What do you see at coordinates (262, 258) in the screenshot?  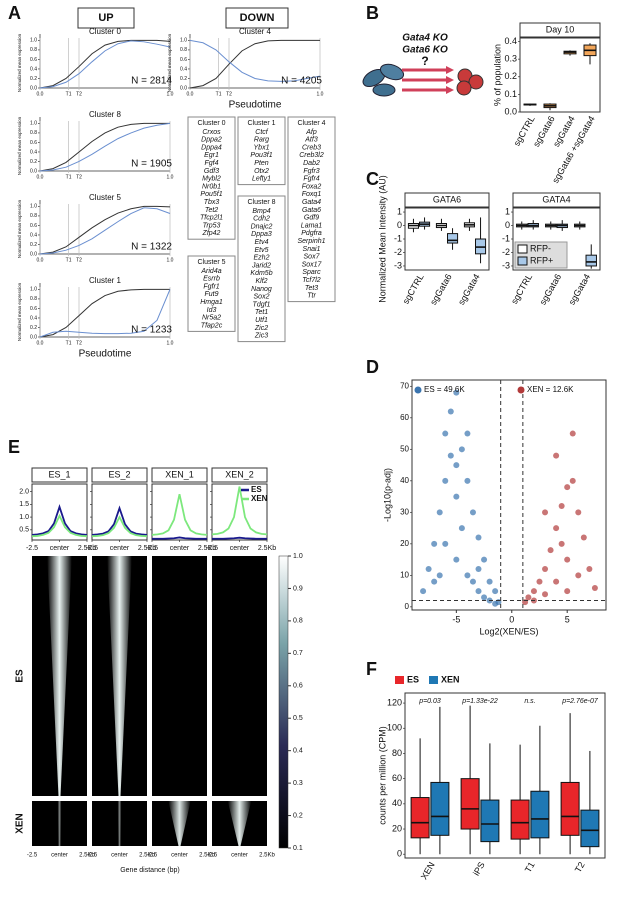 I see `gene: Ezh2` at bounding box center [262, 258].